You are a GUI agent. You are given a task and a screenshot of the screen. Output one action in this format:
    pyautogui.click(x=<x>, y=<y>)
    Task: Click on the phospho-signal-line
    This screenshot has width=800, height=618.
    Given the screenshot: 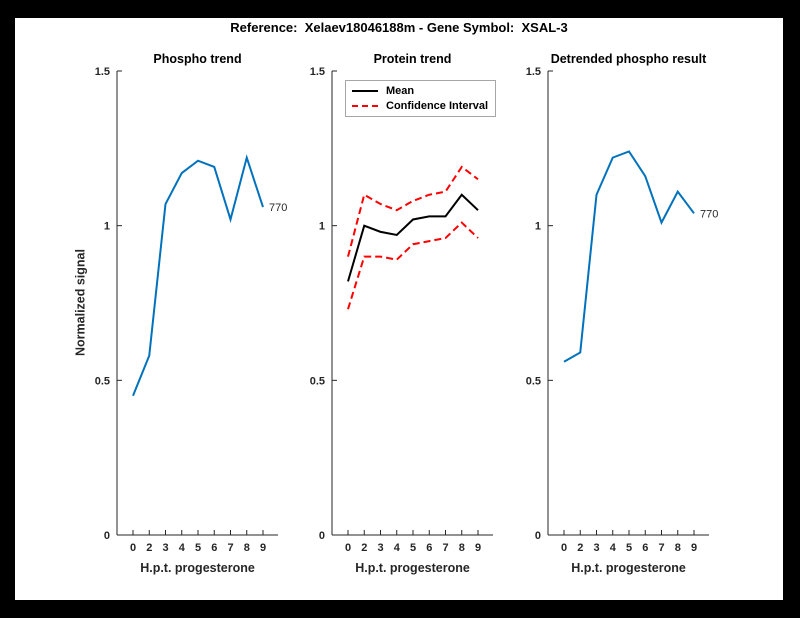 What is the action you would take?
    pyautogui.click(x=198, y=275)
    